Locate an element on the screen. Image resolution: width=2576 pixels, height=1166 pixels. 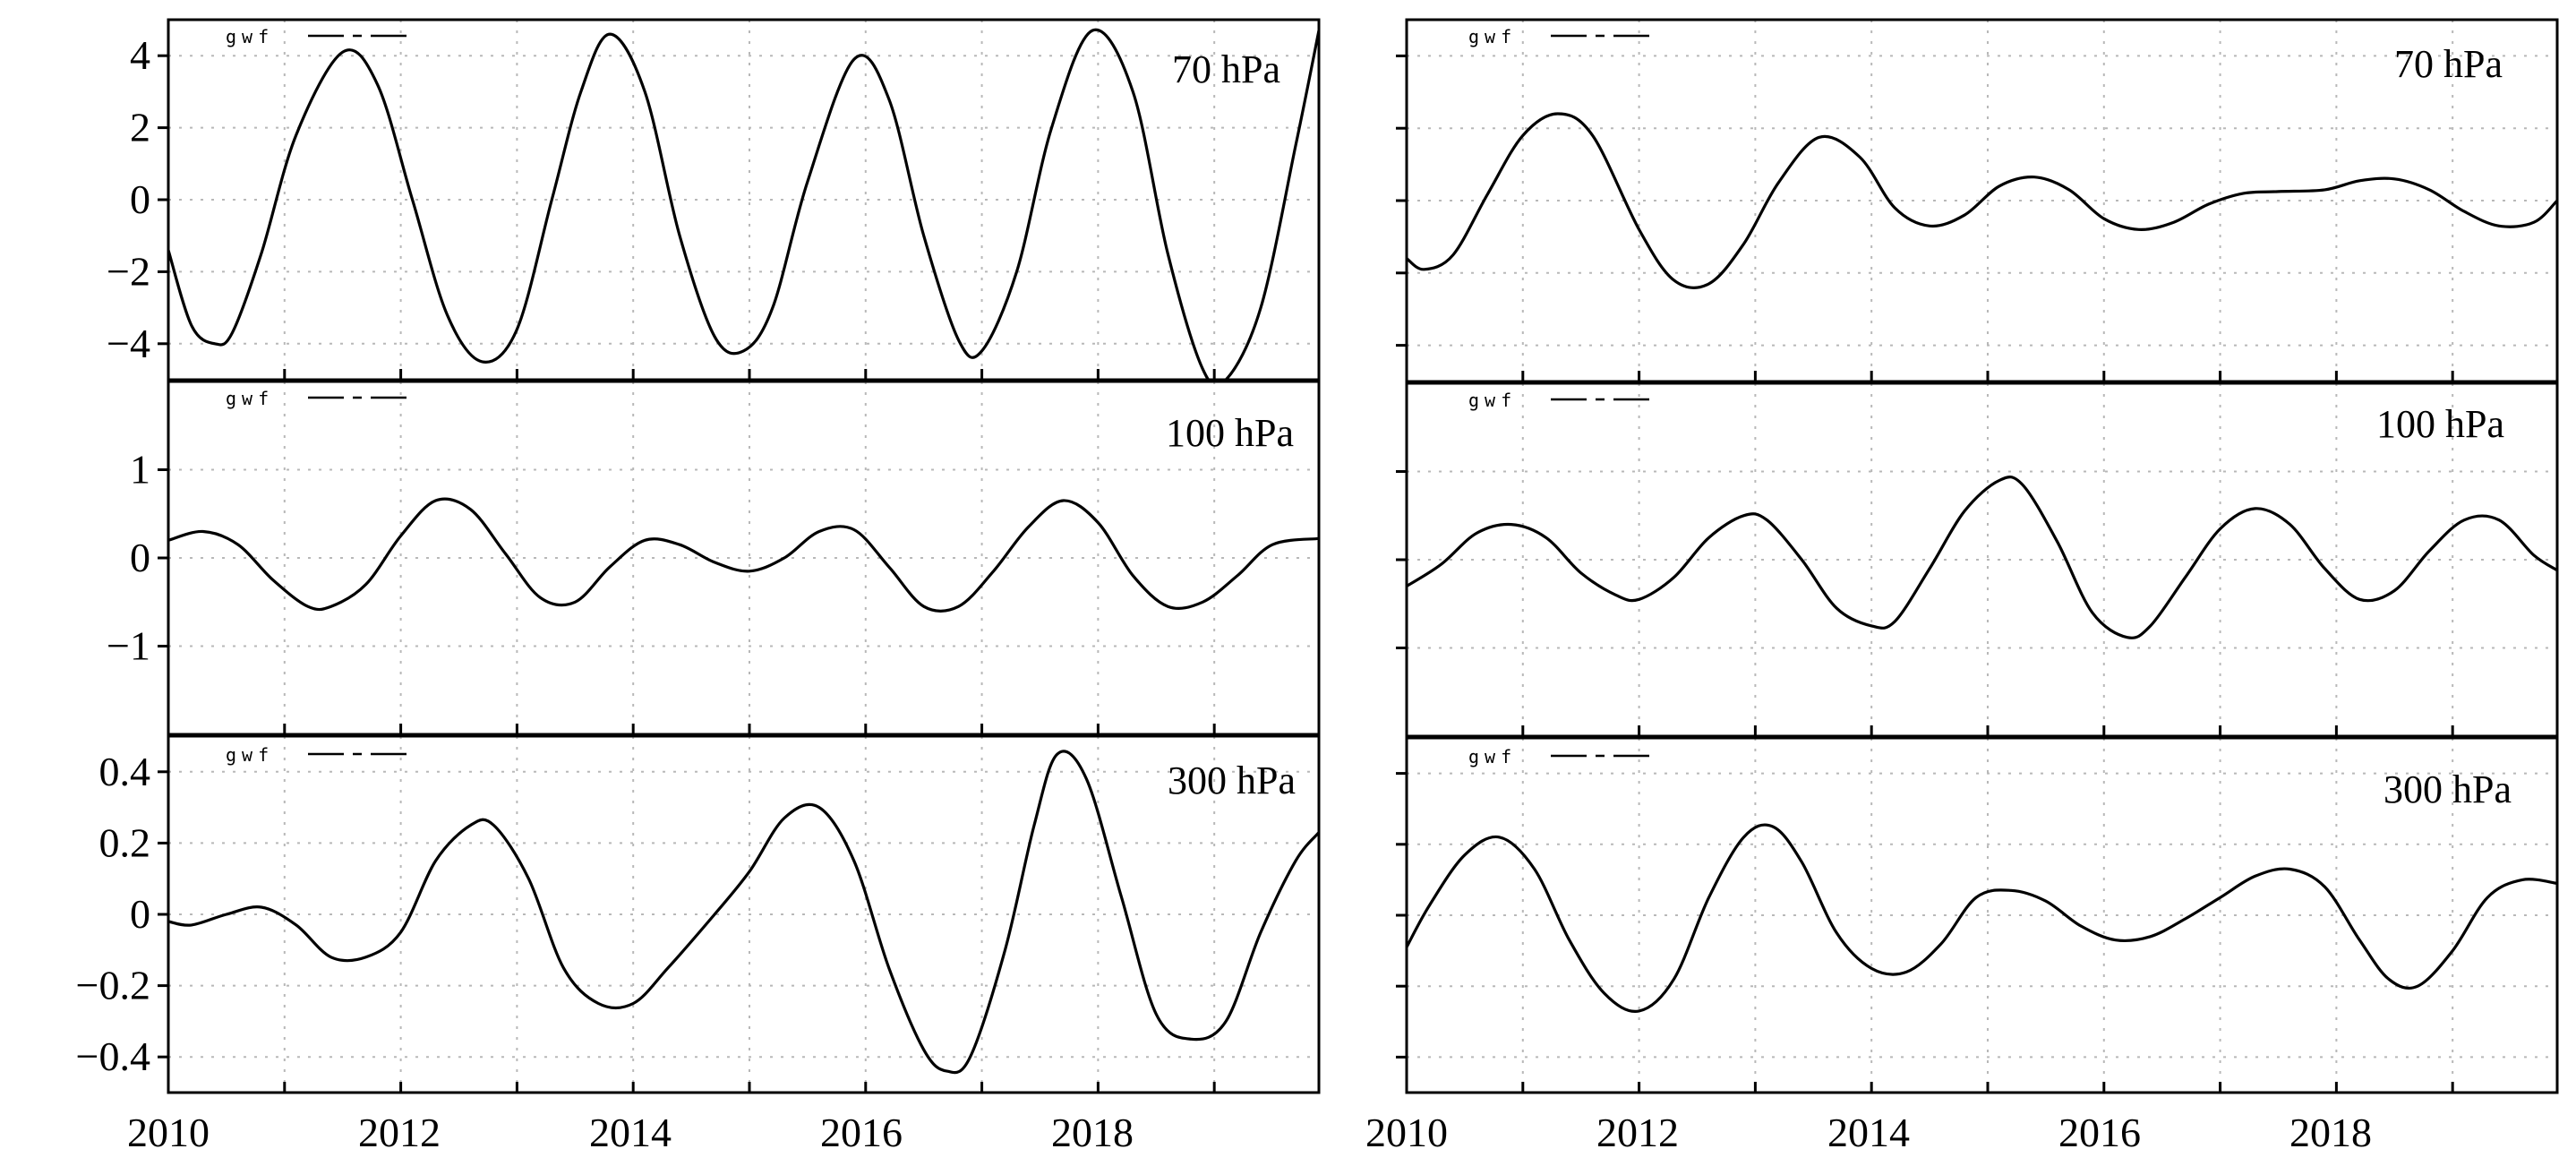
y-tick-label: −0.4 is located at coordinates (113, 1056).